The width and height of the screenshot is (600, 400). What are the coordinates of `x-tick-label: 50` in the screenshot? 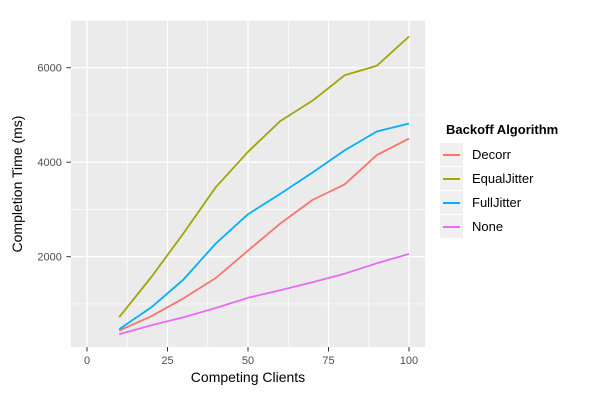 It's located at (248, 361).